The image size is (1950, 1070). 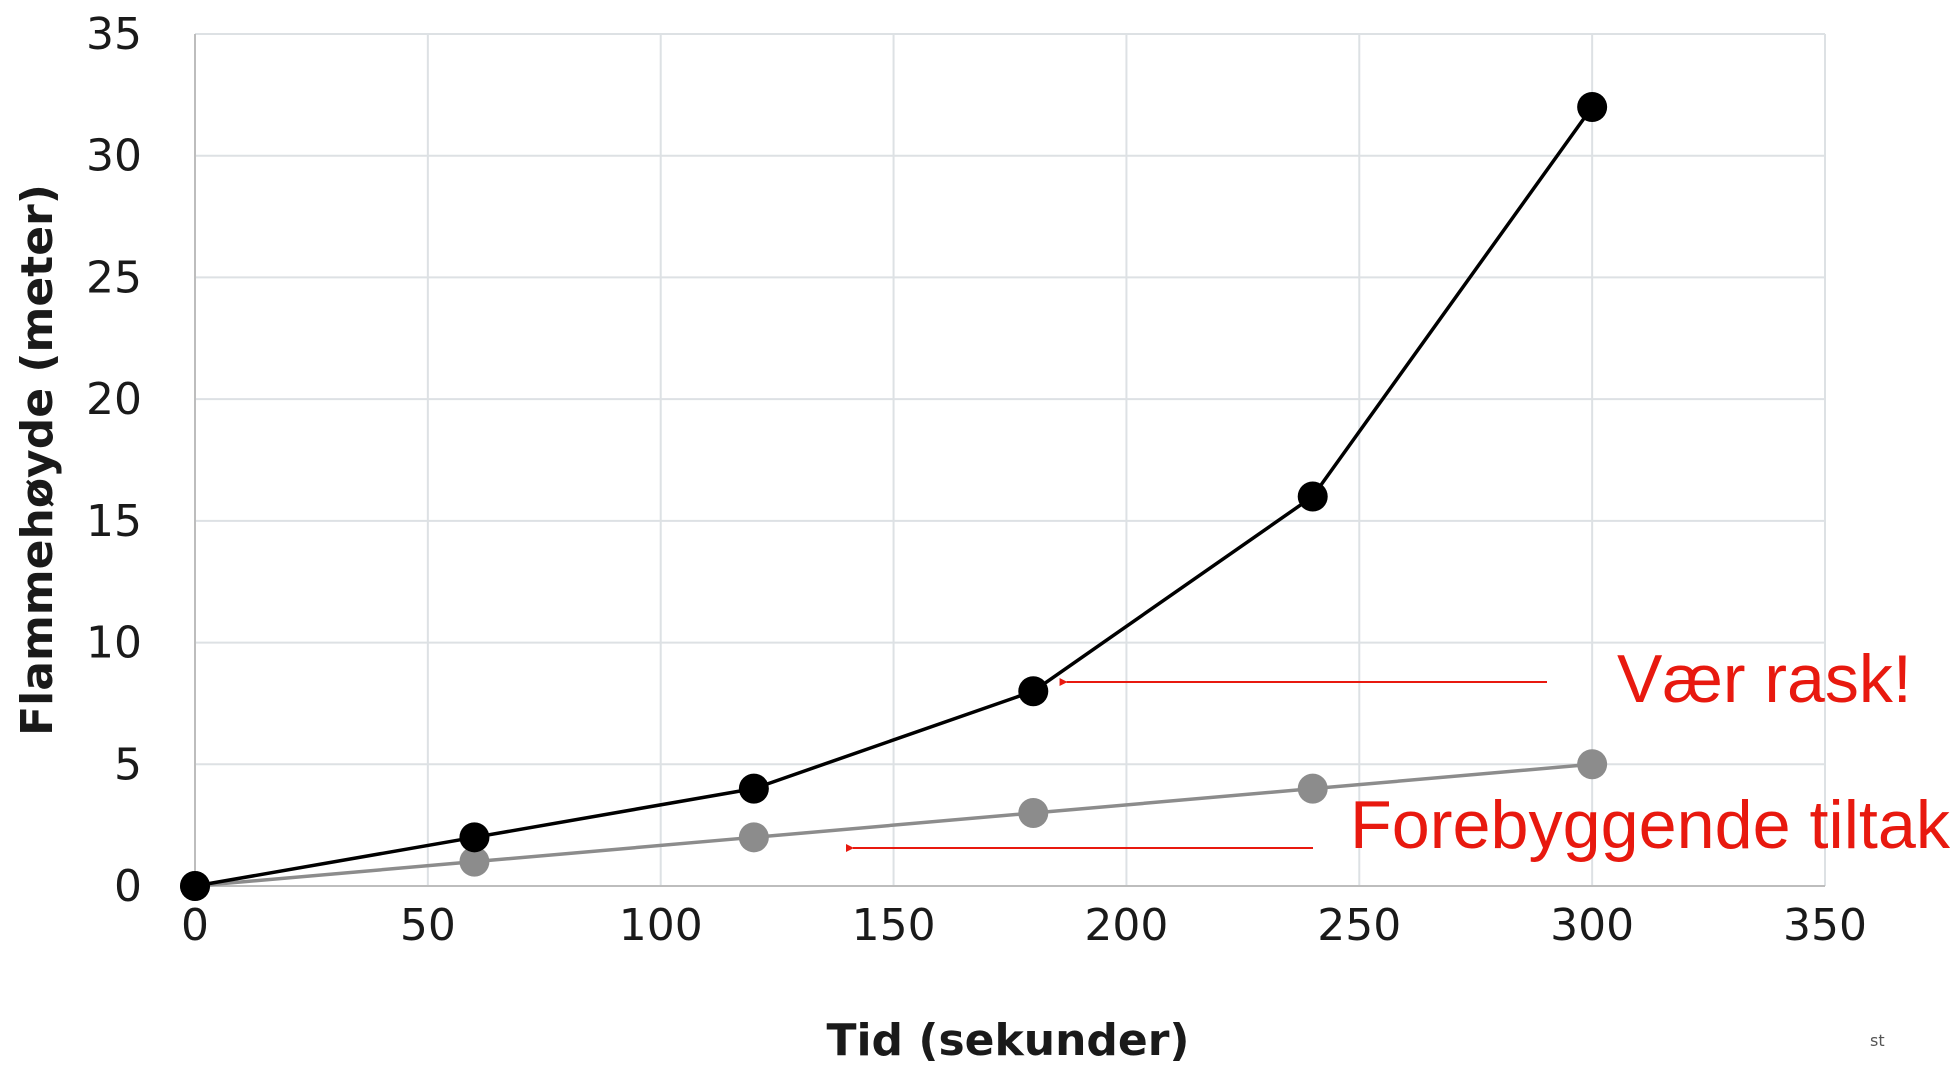 What do you see at coordinates (894, 925) in the screenshot?
I see `x-tick-label: 150` at bounding box center [894, 925].